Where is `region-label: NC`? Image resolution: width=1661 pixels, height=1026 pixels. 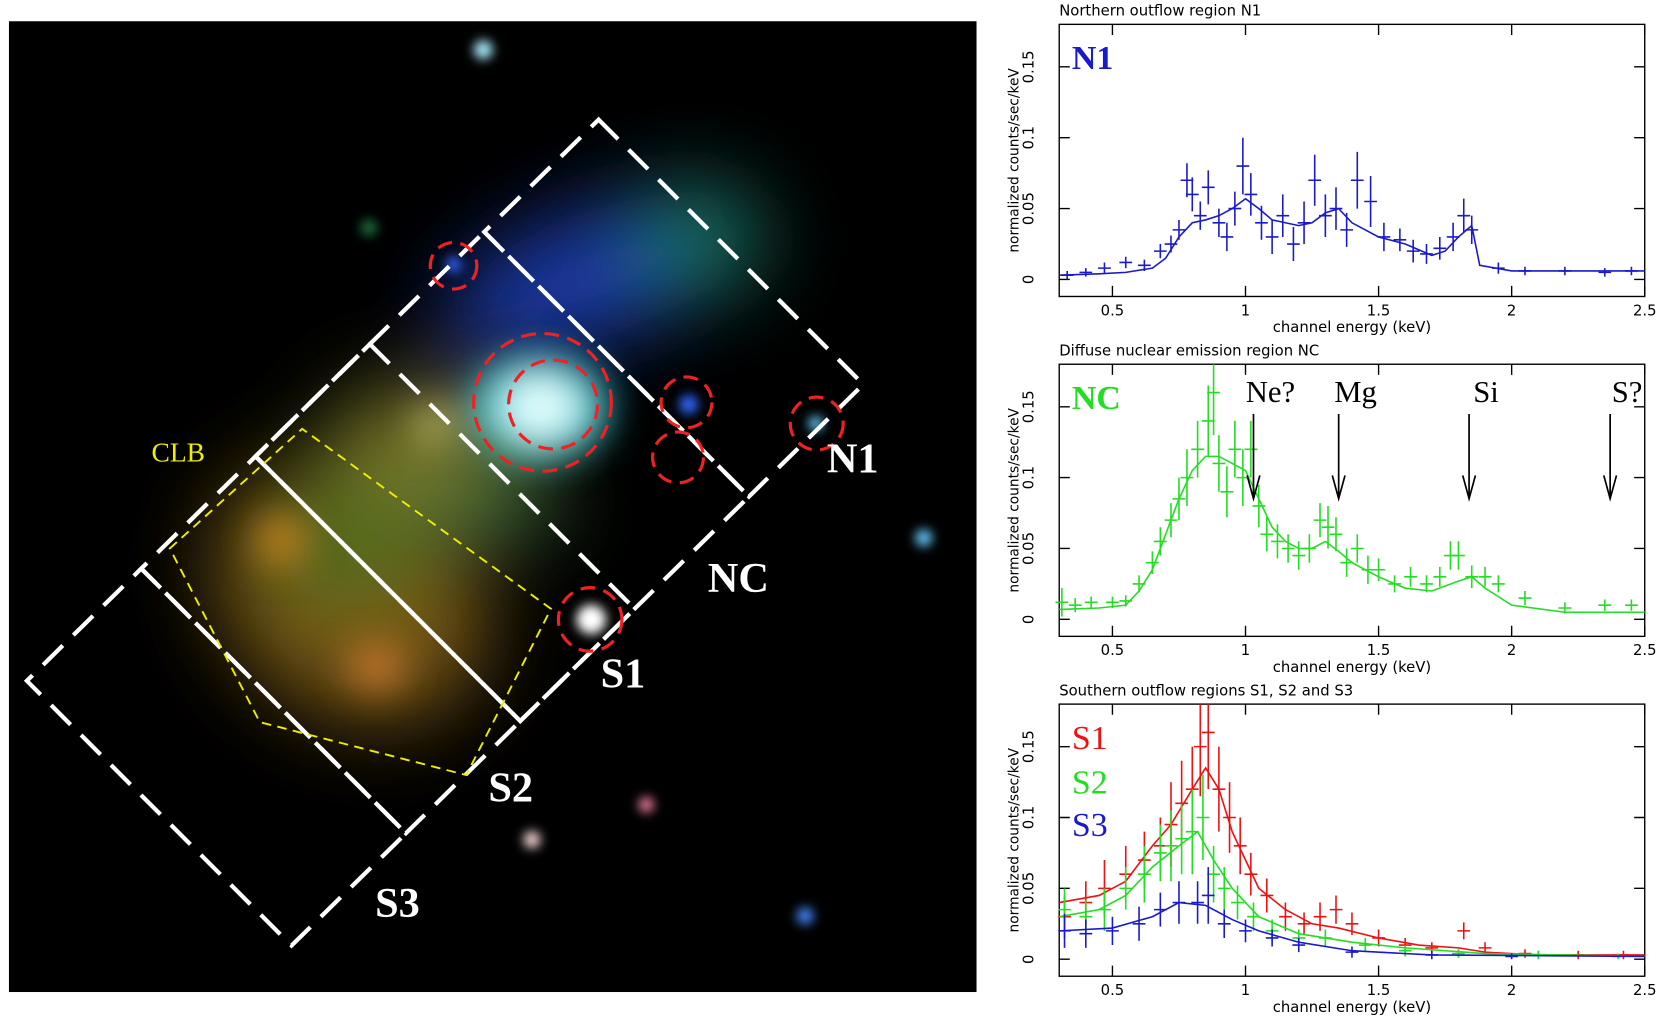
region-label: NC is located at coordinates (738, 578).